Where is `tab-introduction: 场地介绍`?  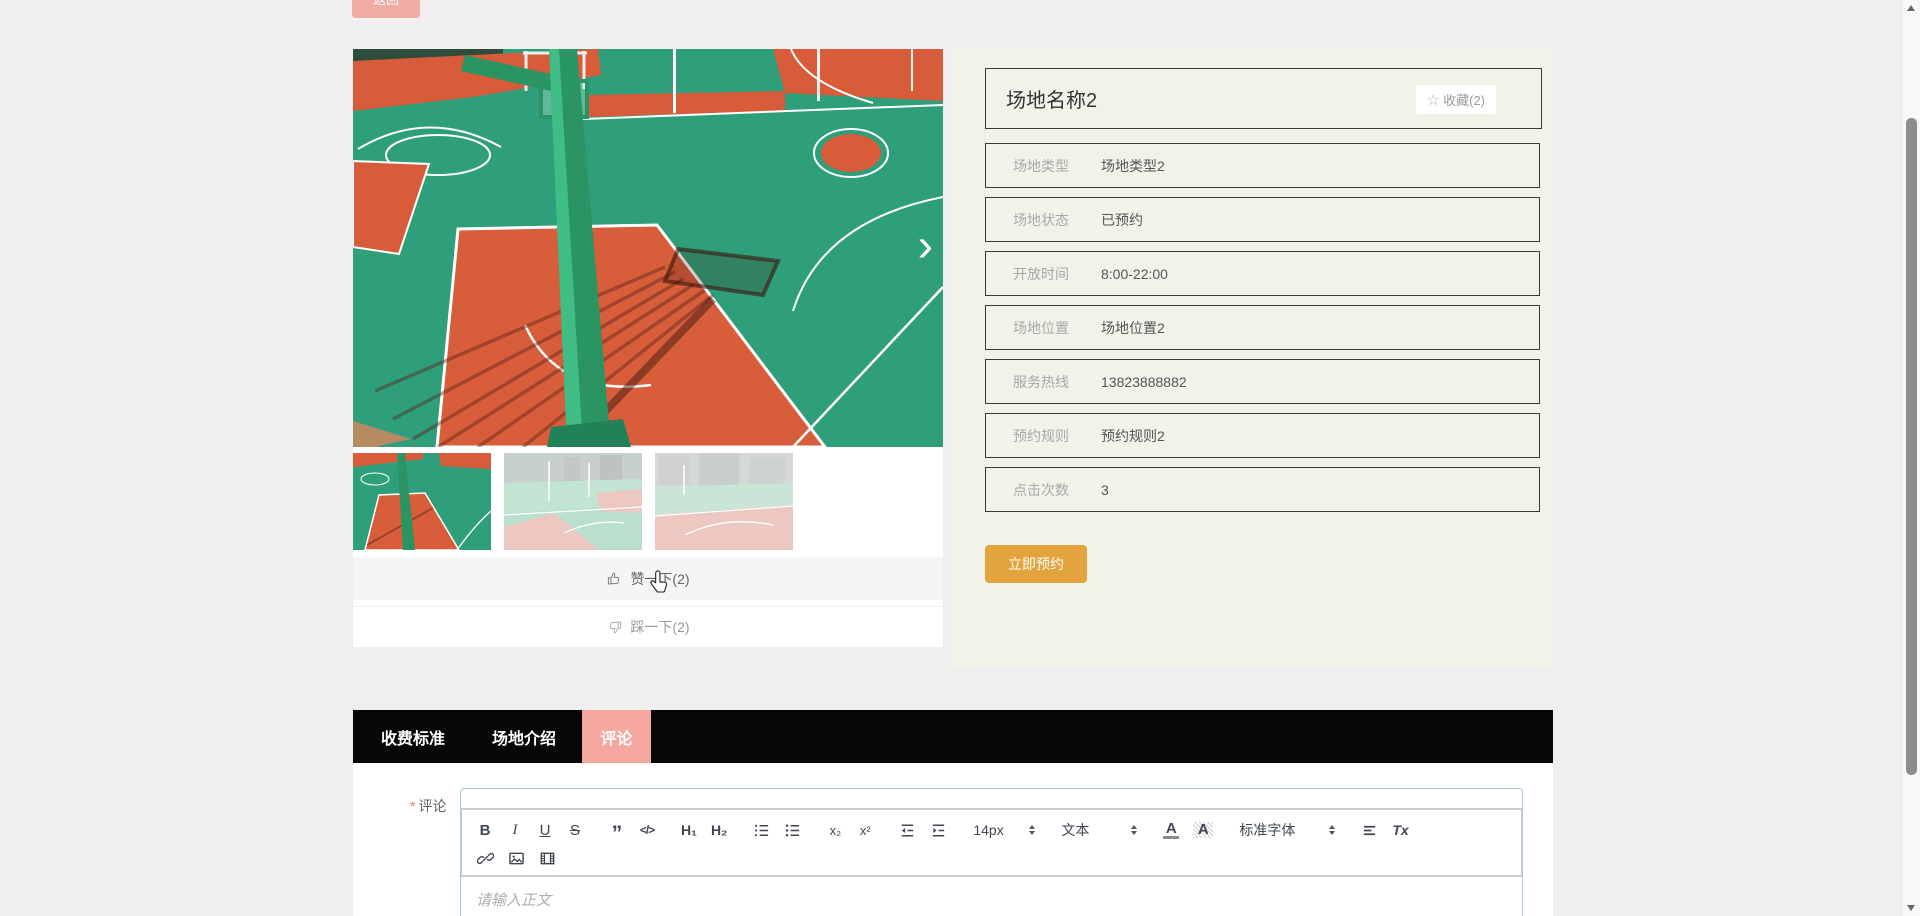 tab-introduction: 场地介绍 is located at coordinates (524, 739).